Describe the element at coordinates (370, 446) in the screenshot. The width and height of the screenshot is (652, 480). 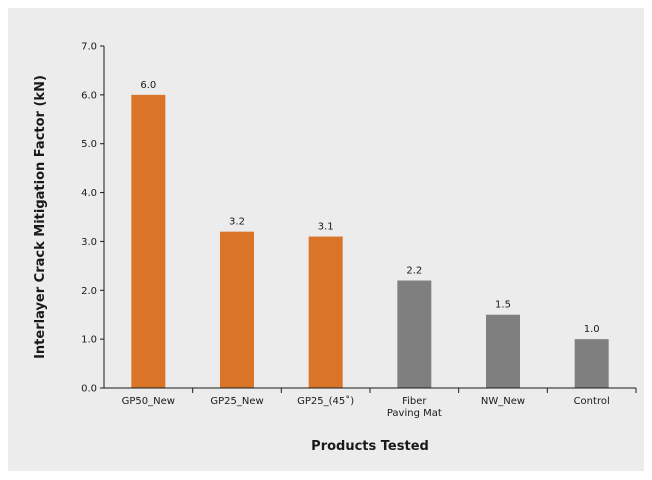
I see `x-axis-title: Products Tested` at that location.